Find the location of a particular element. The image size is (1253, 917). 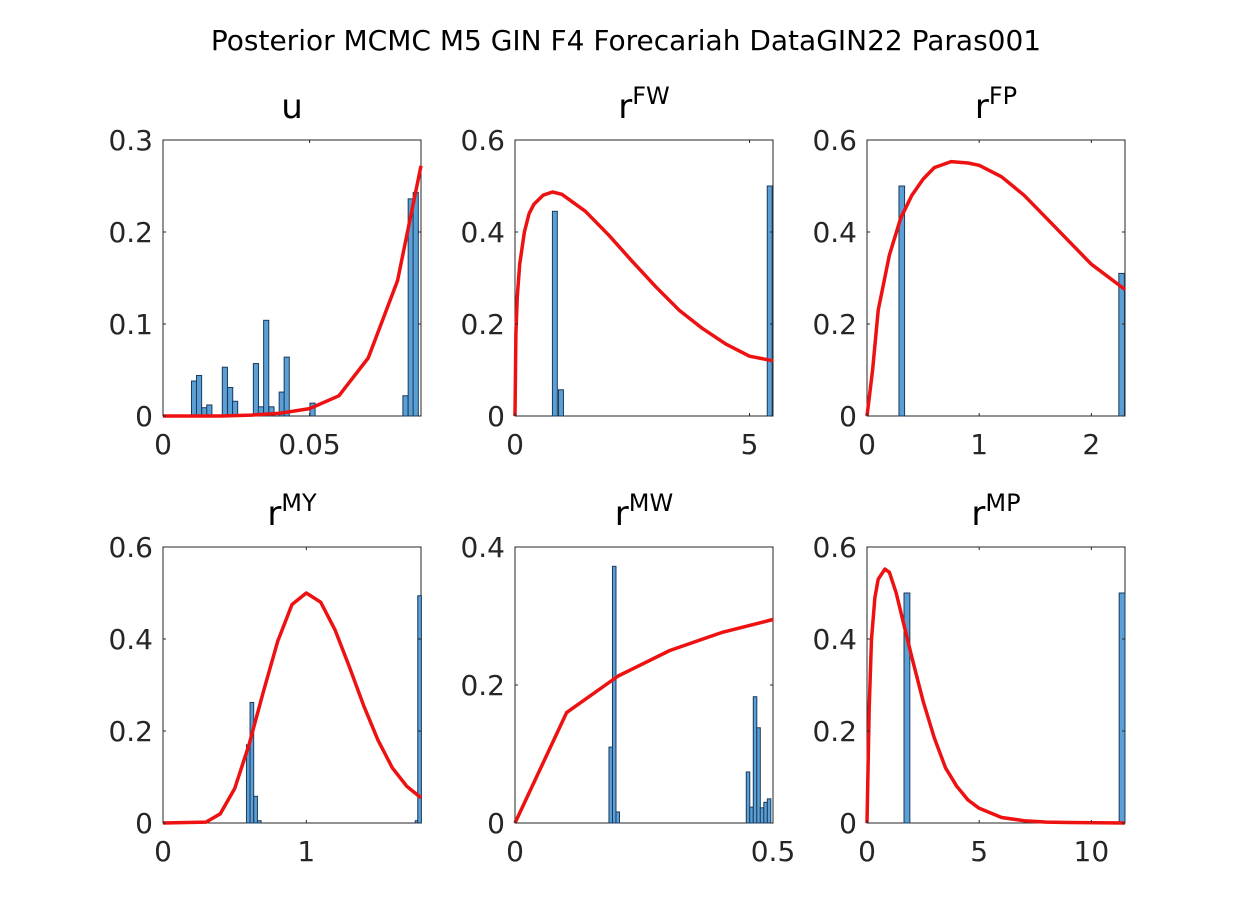

y-tick-label: 0.1 is located at coordinates (130, 324).